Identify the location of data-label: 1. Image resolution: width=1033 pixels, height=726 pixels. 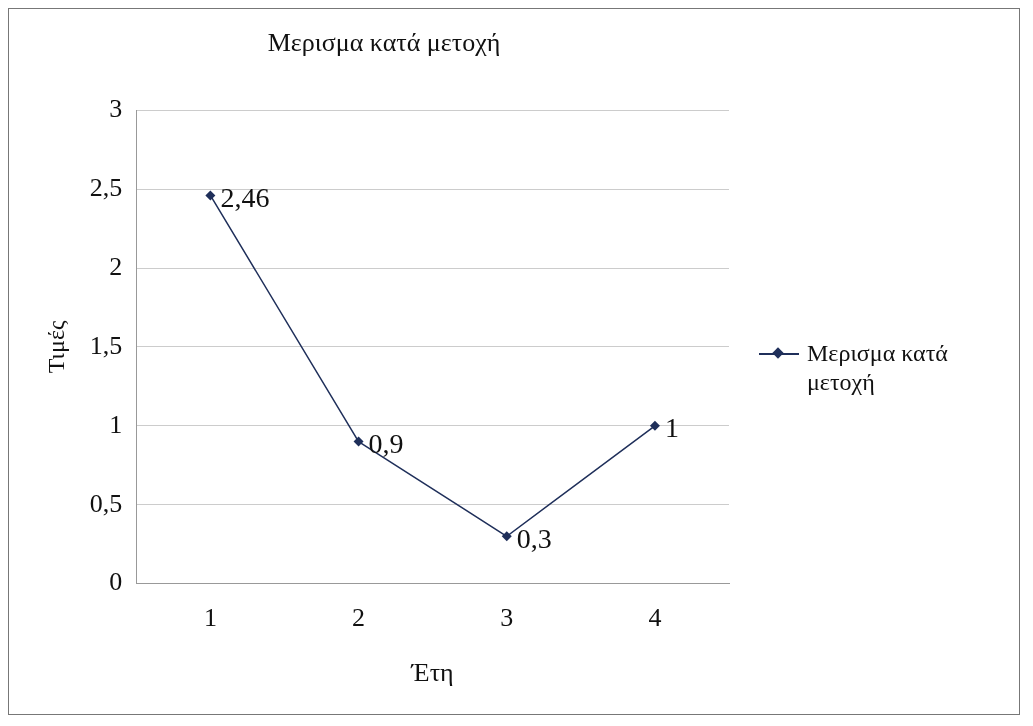
(671, 428).